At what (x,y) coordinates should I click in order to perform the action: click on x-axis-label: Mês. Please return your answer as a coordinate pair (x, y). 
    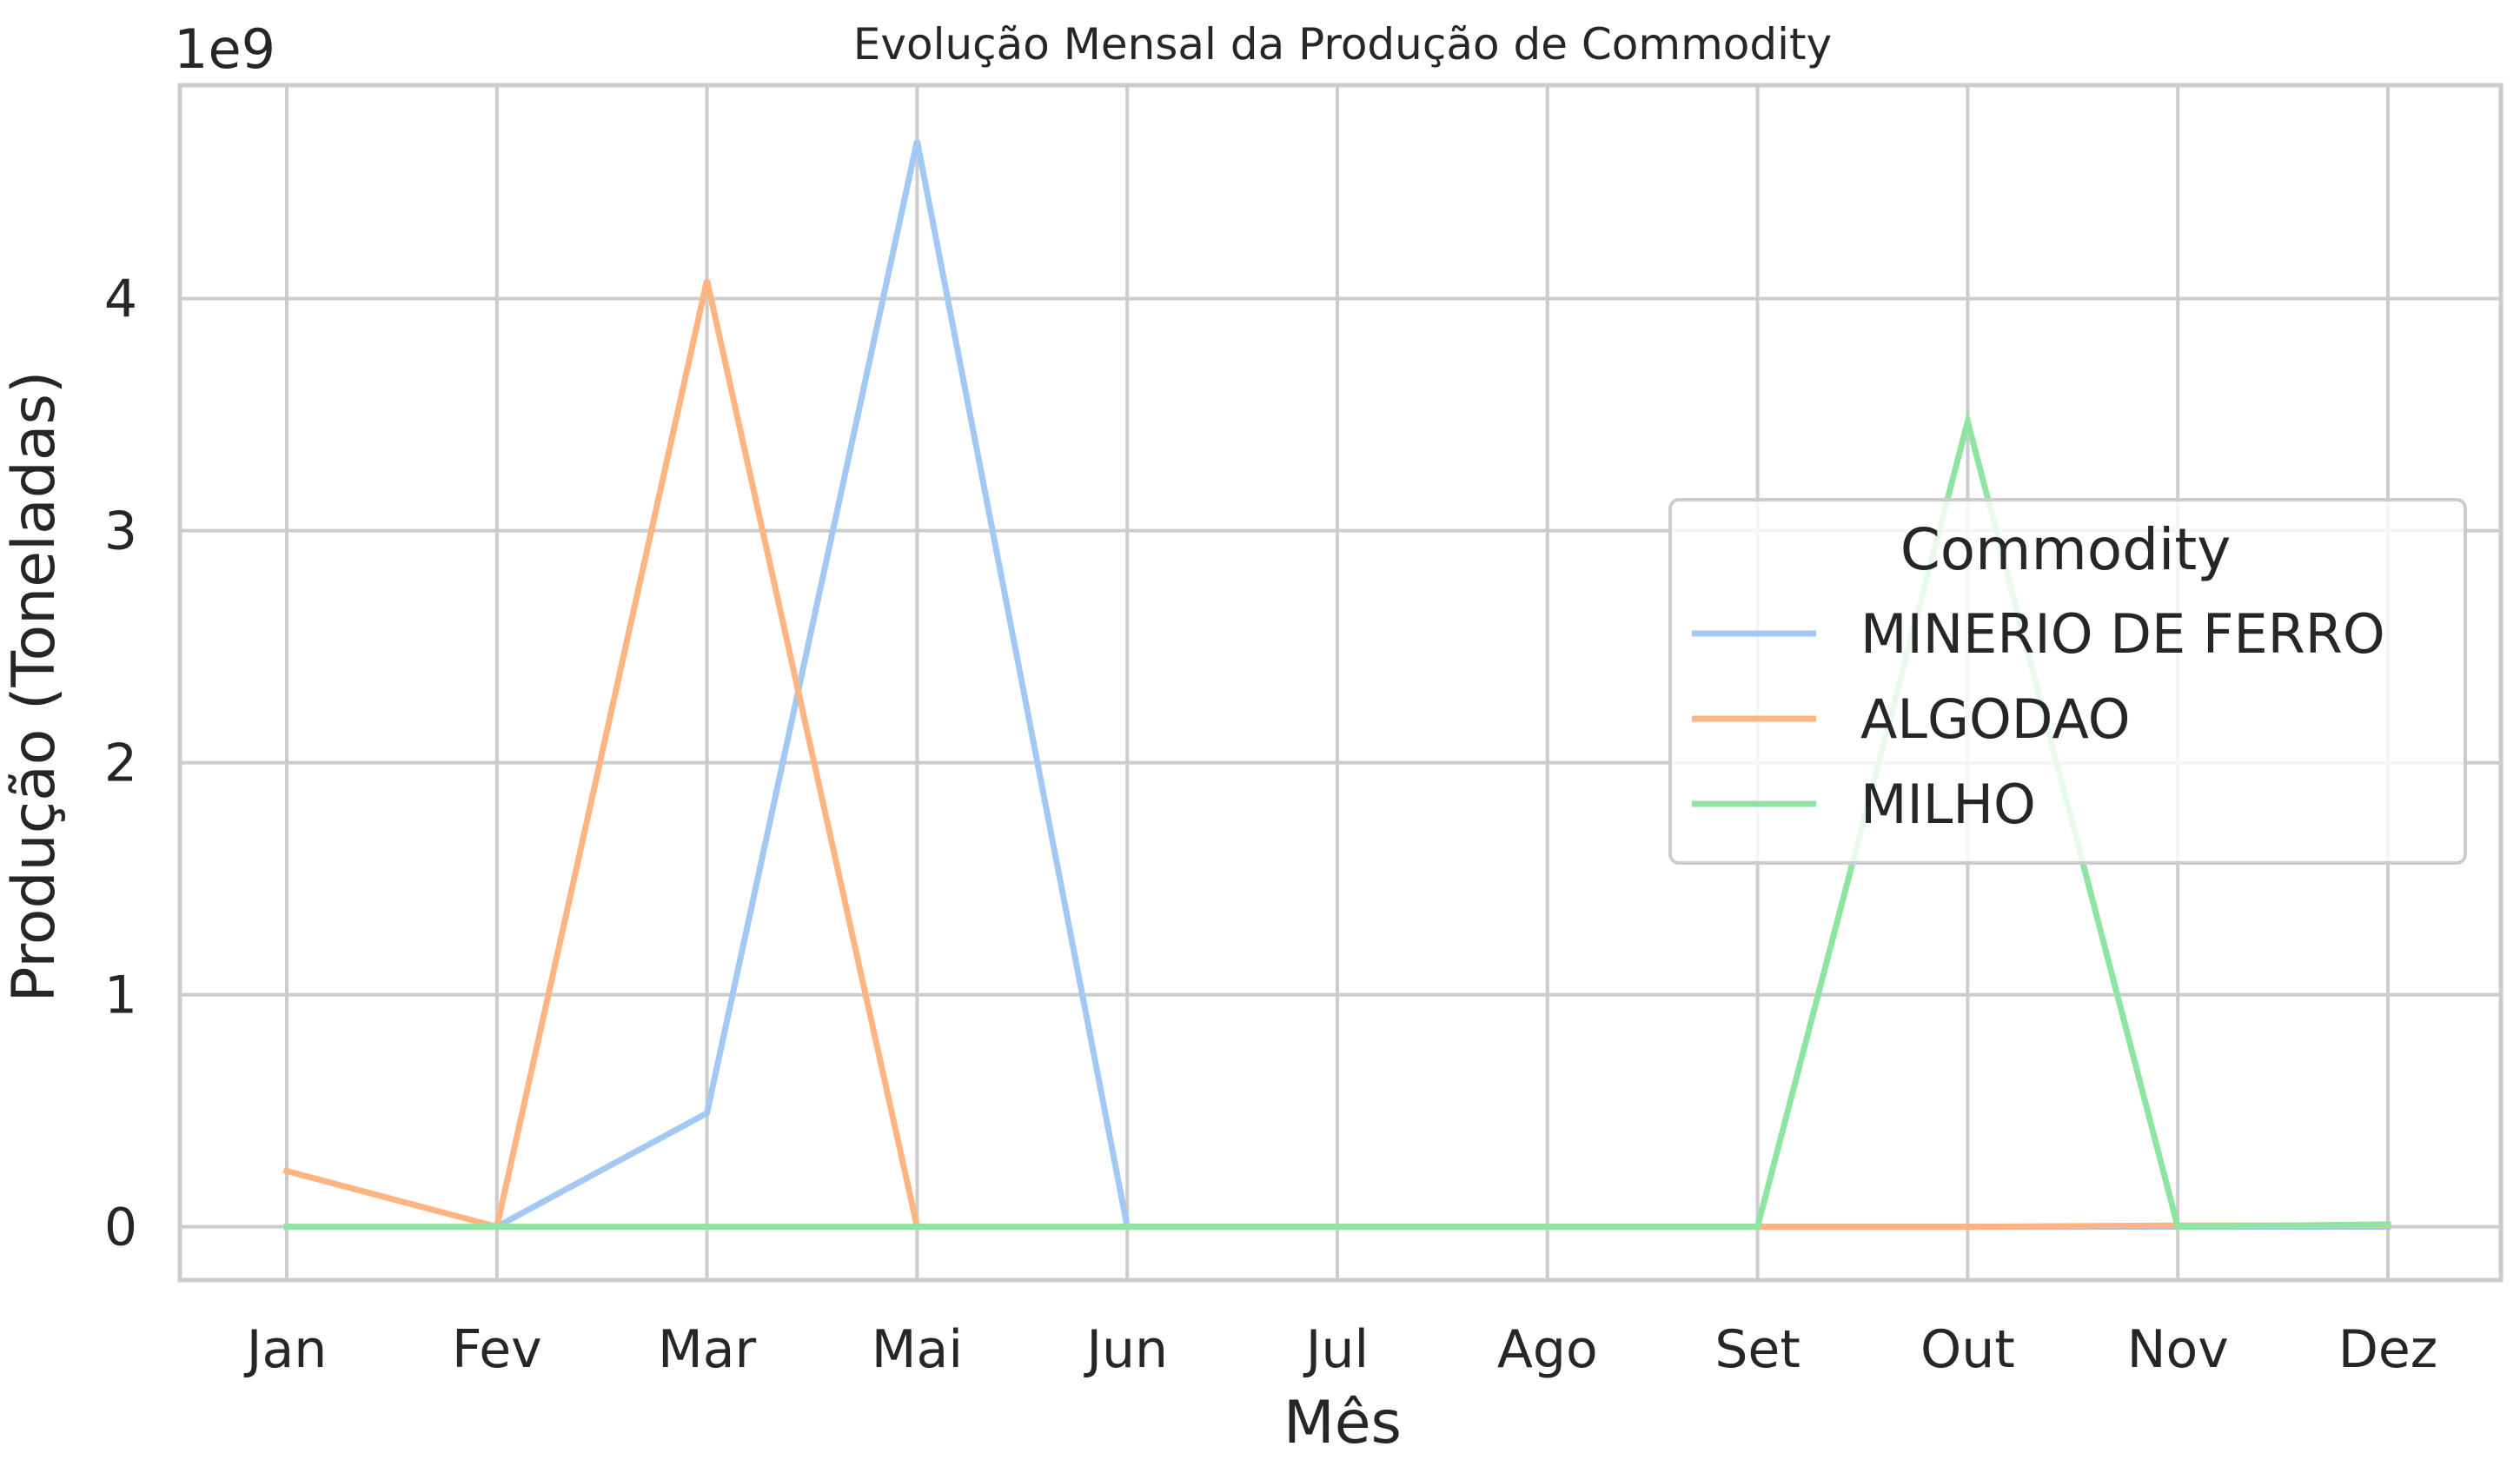
    Looking at the image, I should click on (1342, 1423).